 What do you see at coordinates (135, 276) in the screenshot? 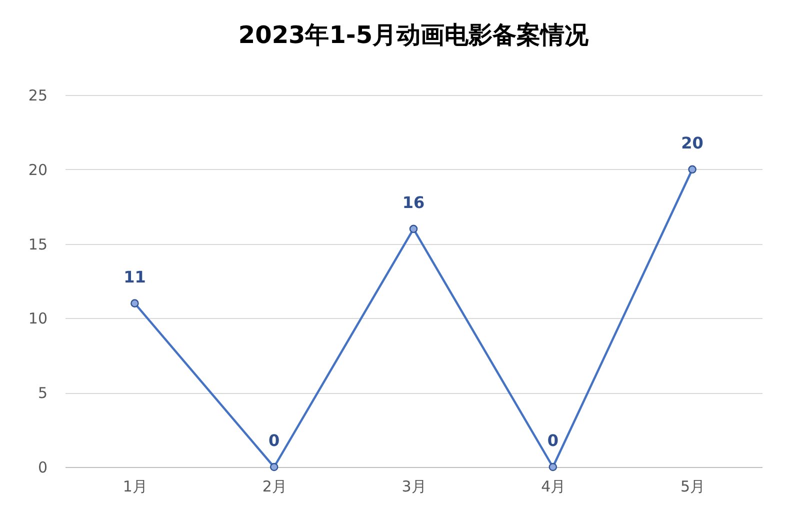
I see `data-label: 11` at bounding box center [135, 276].